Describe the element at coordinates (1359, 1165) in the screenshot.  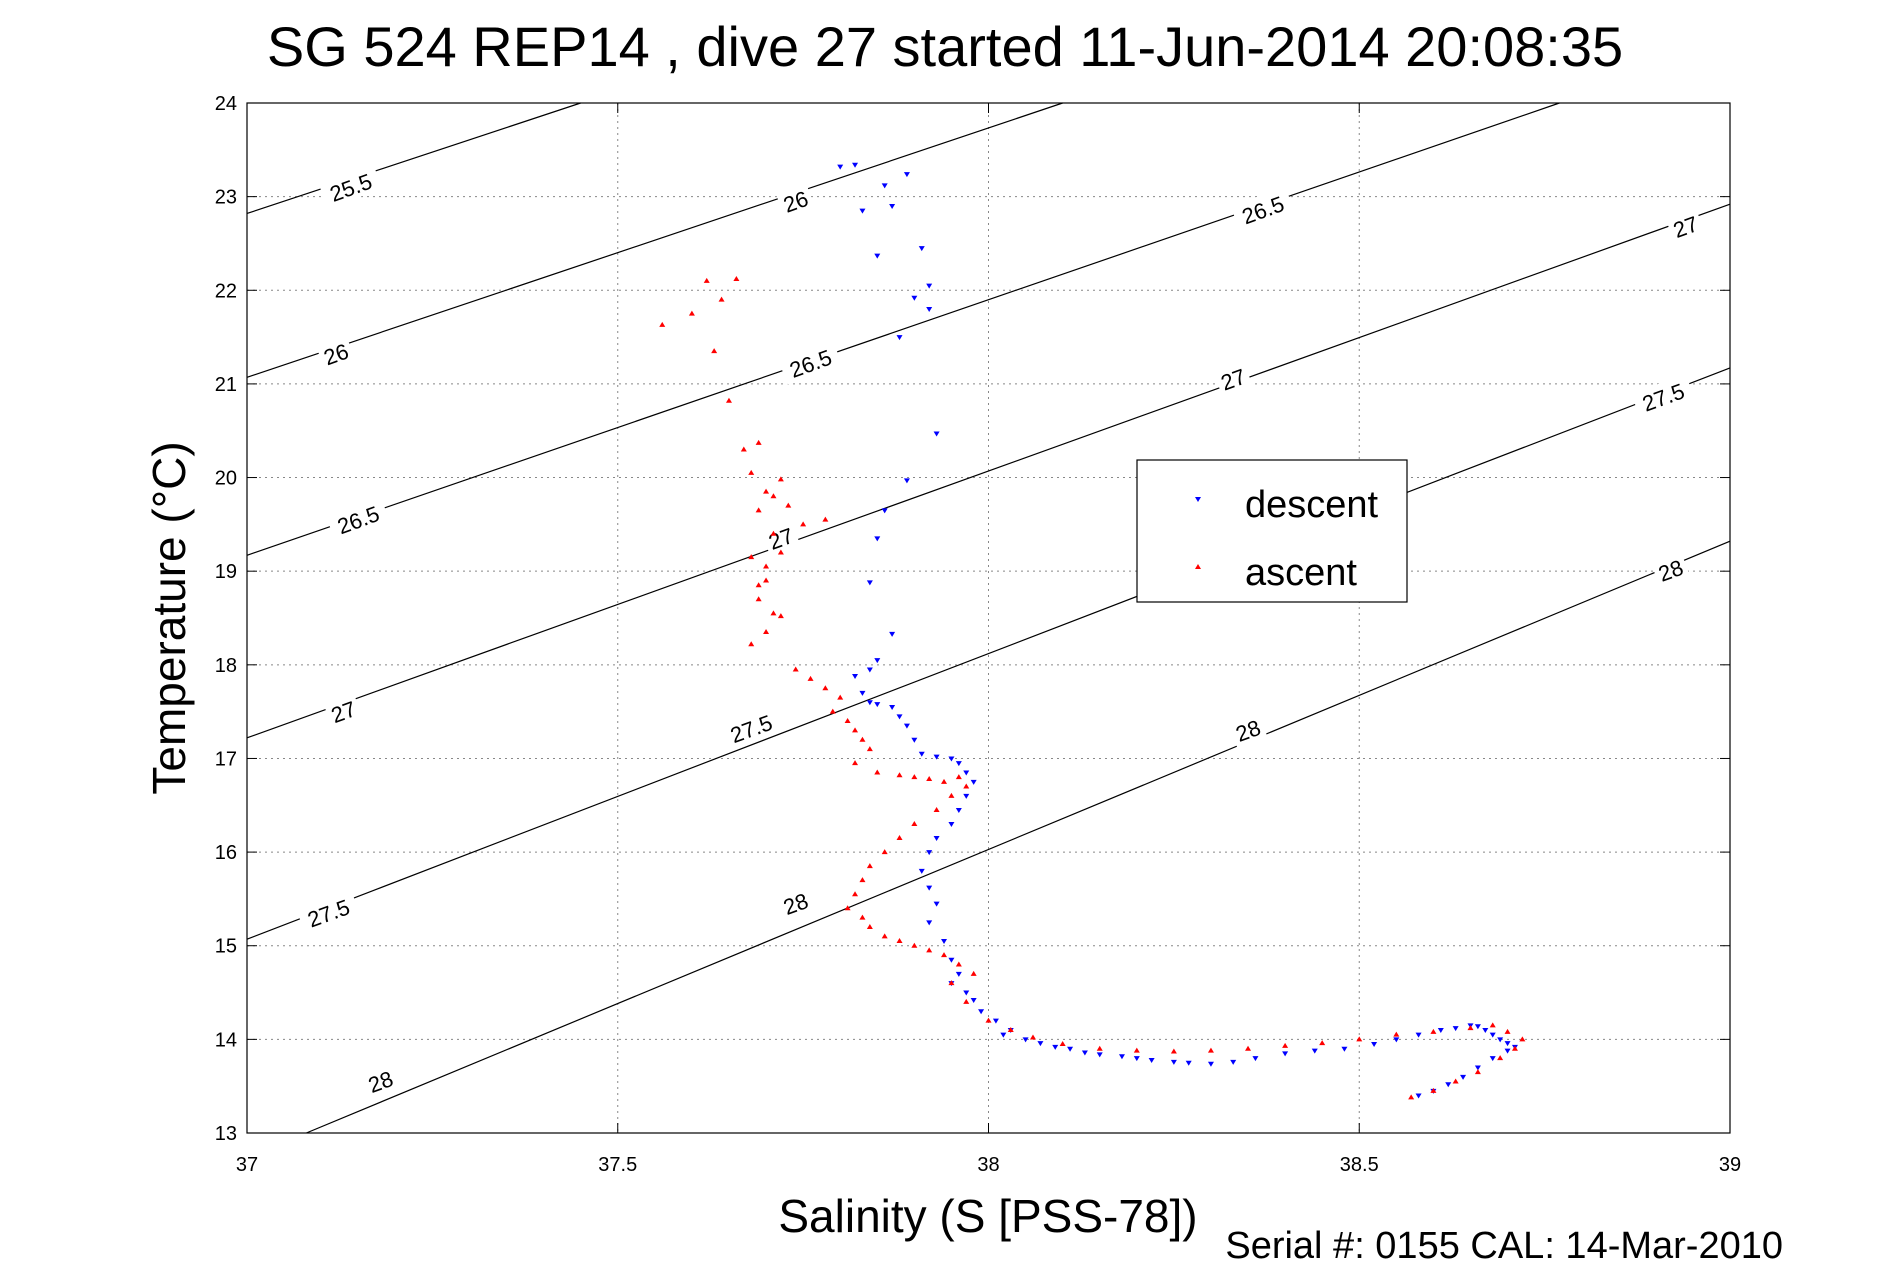
I see `x-tick-label: 38.5` at that location.